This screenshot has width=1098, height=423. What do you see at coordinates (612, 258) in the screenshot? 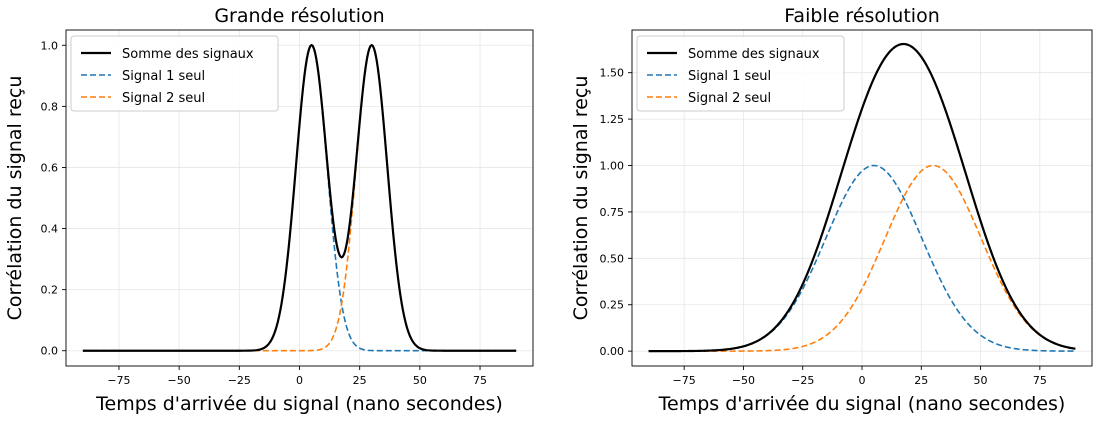
I see `y-tick-label: 0.50` at bounding box center [612, 258].